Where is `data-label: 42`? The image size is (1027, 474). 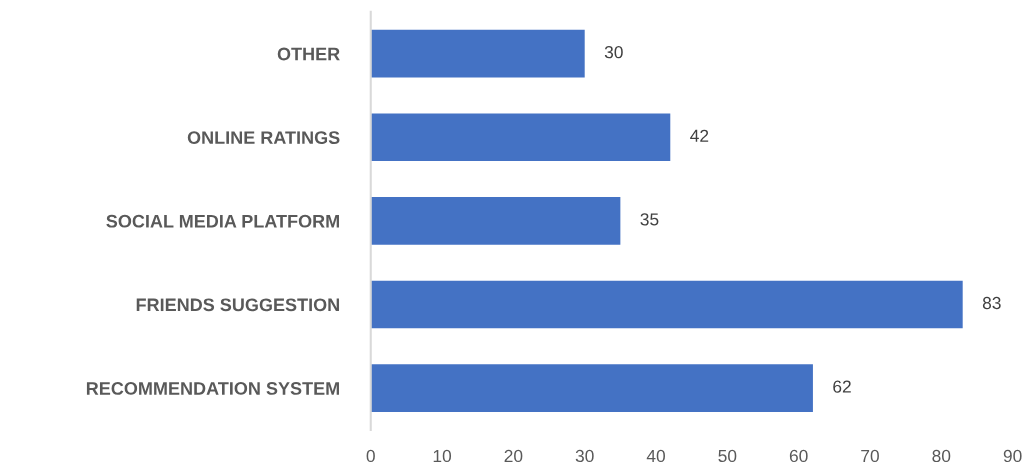
data-label: 42 is located at coordinates (699, 135).